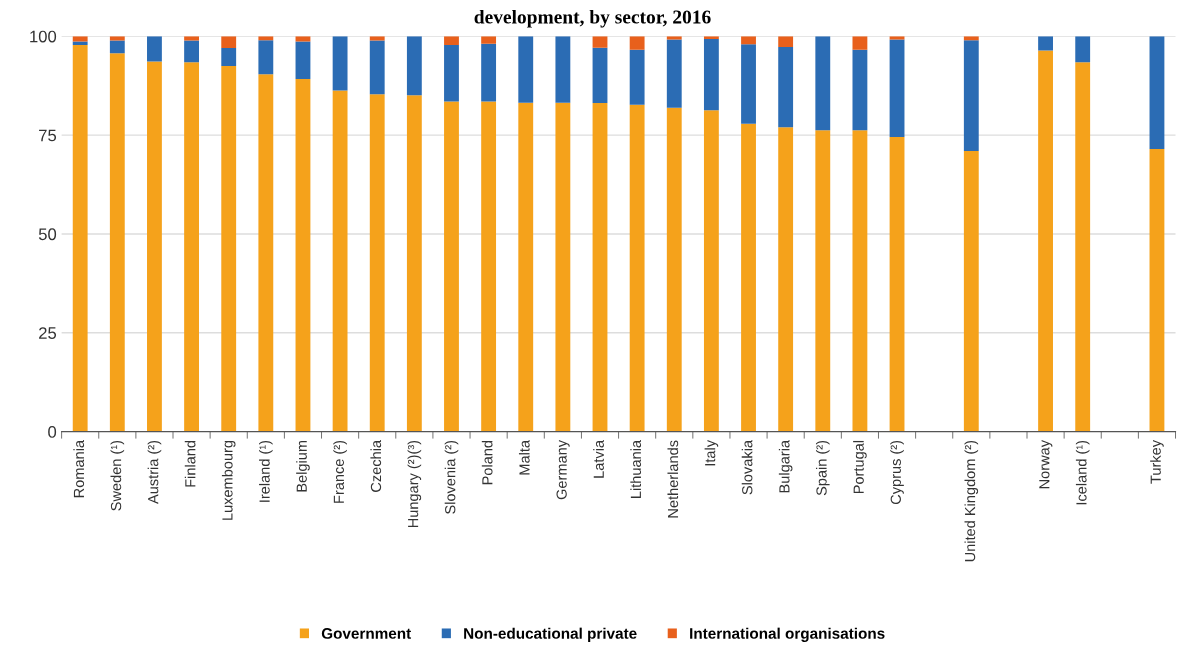  What do you see at coordinates (711, 453) in the screenshot?
I see `x-tick-label: Italy` at bounding box center [711, 453].